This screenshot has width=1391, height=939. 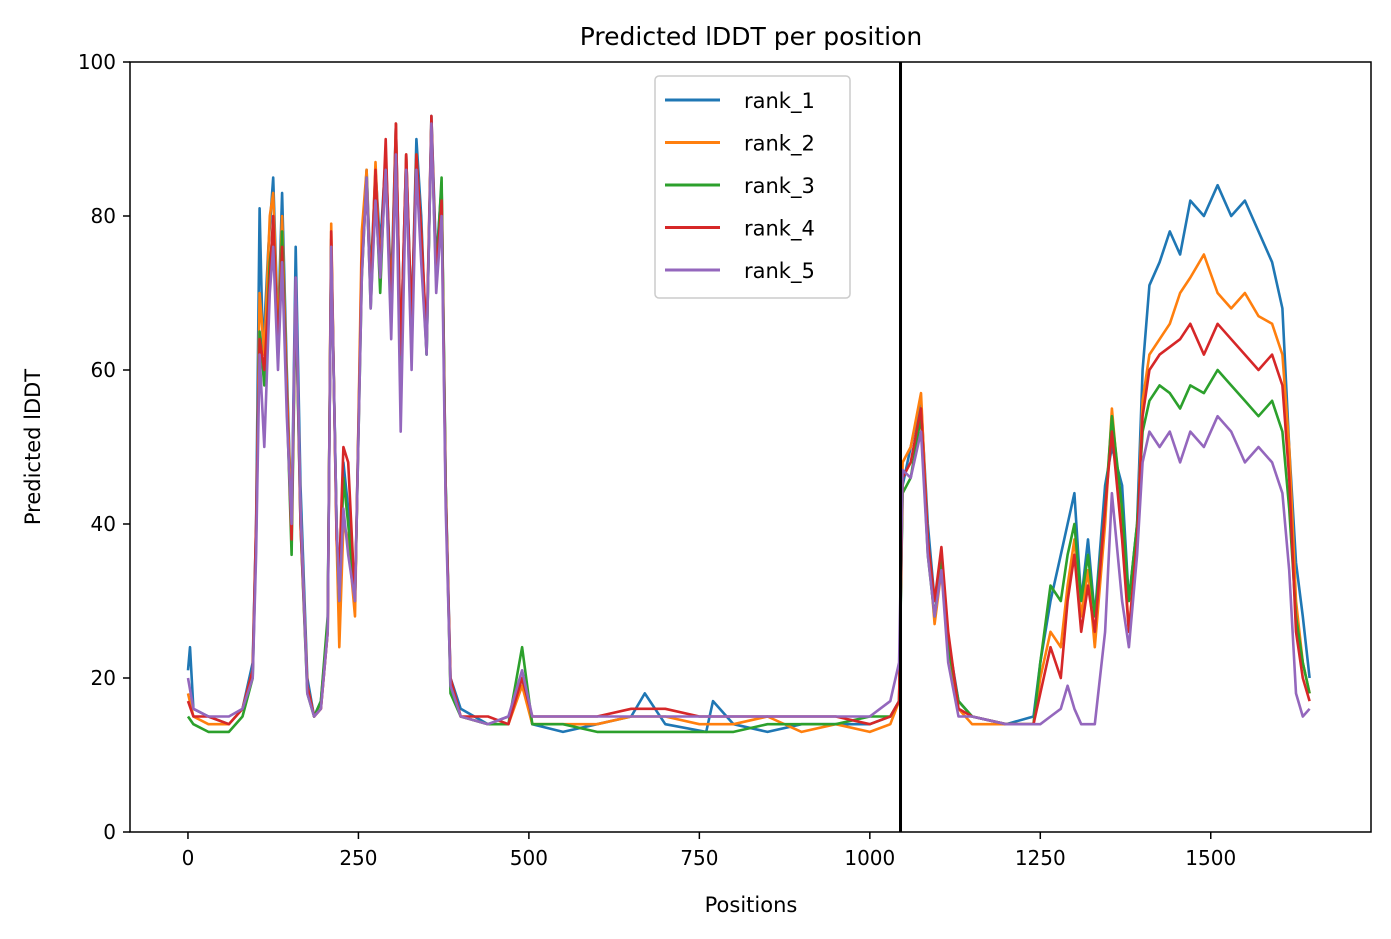 I want to click on legend-label-rank-5: rank_5, so click(x=779, y=271).